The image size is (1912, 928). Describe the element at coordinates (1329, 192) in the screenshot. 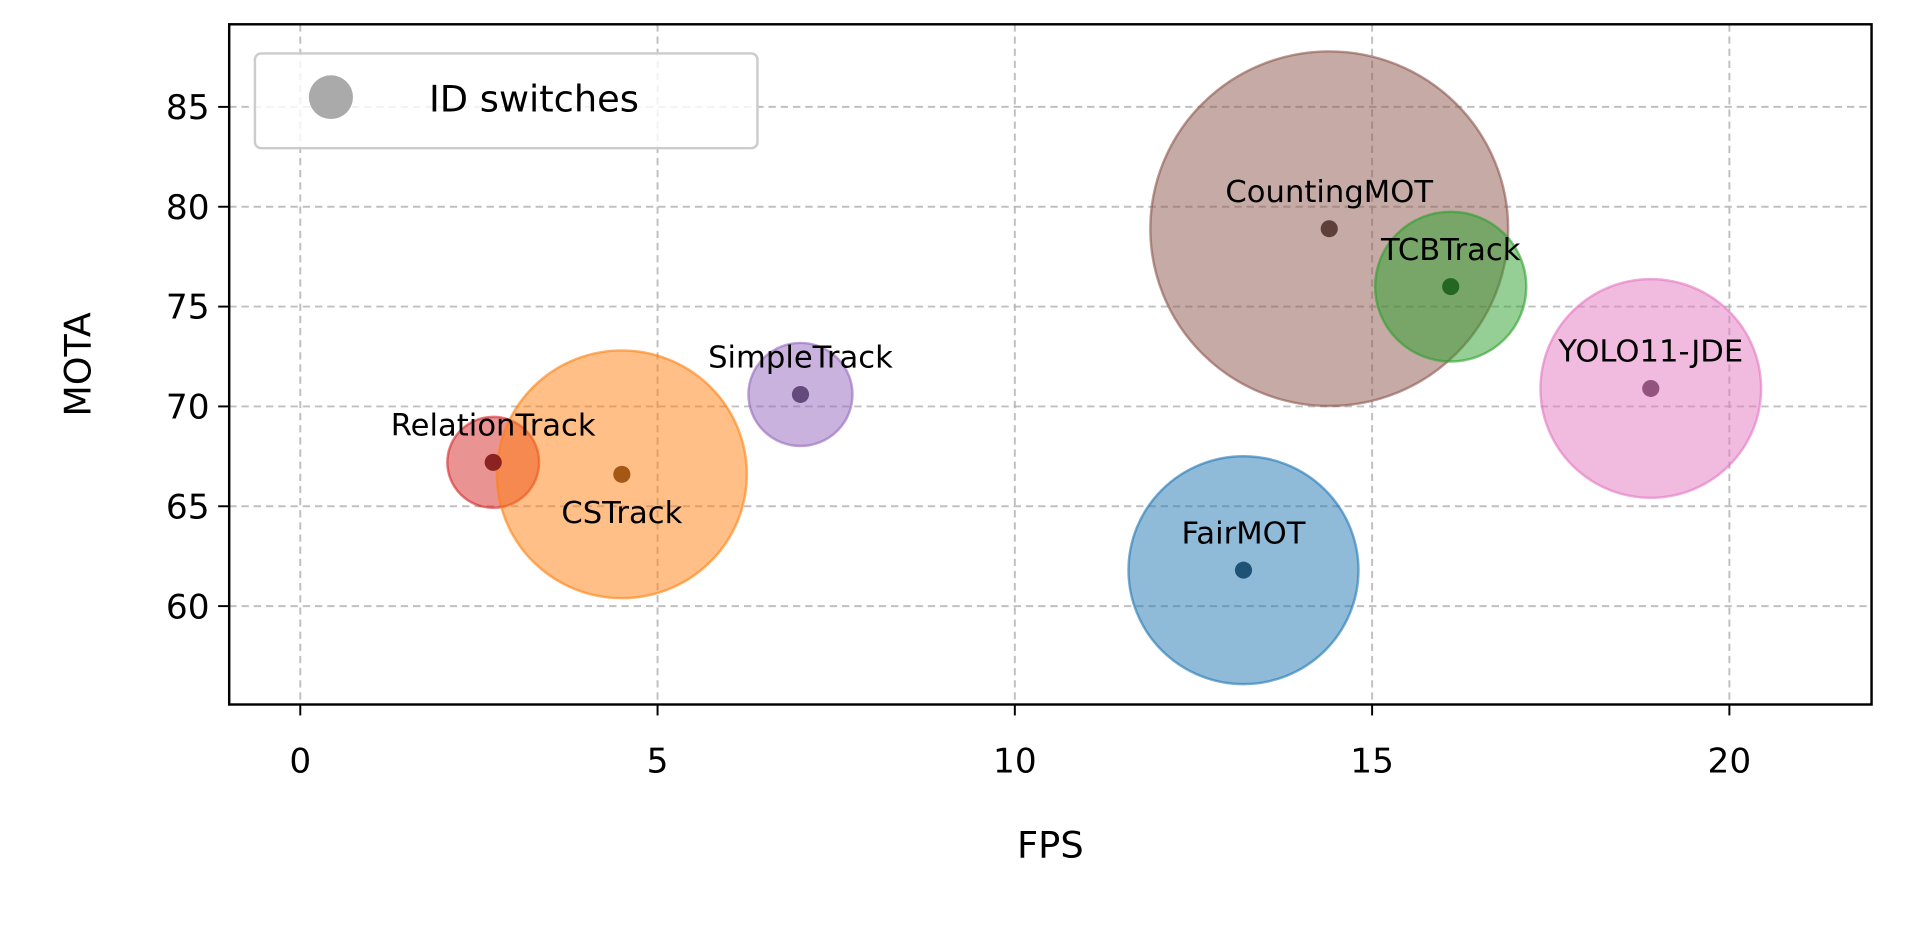

I see `point-label: CountingMOT` at that location.